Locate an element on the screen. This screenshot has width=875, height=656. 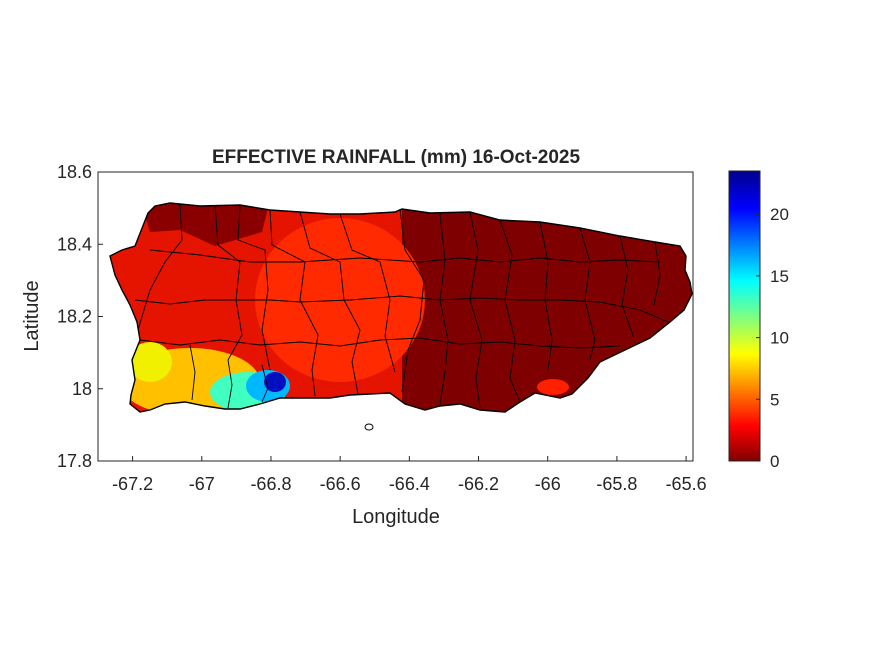
colorbar-tick-label: 0 is located at coordinates (774, 461).